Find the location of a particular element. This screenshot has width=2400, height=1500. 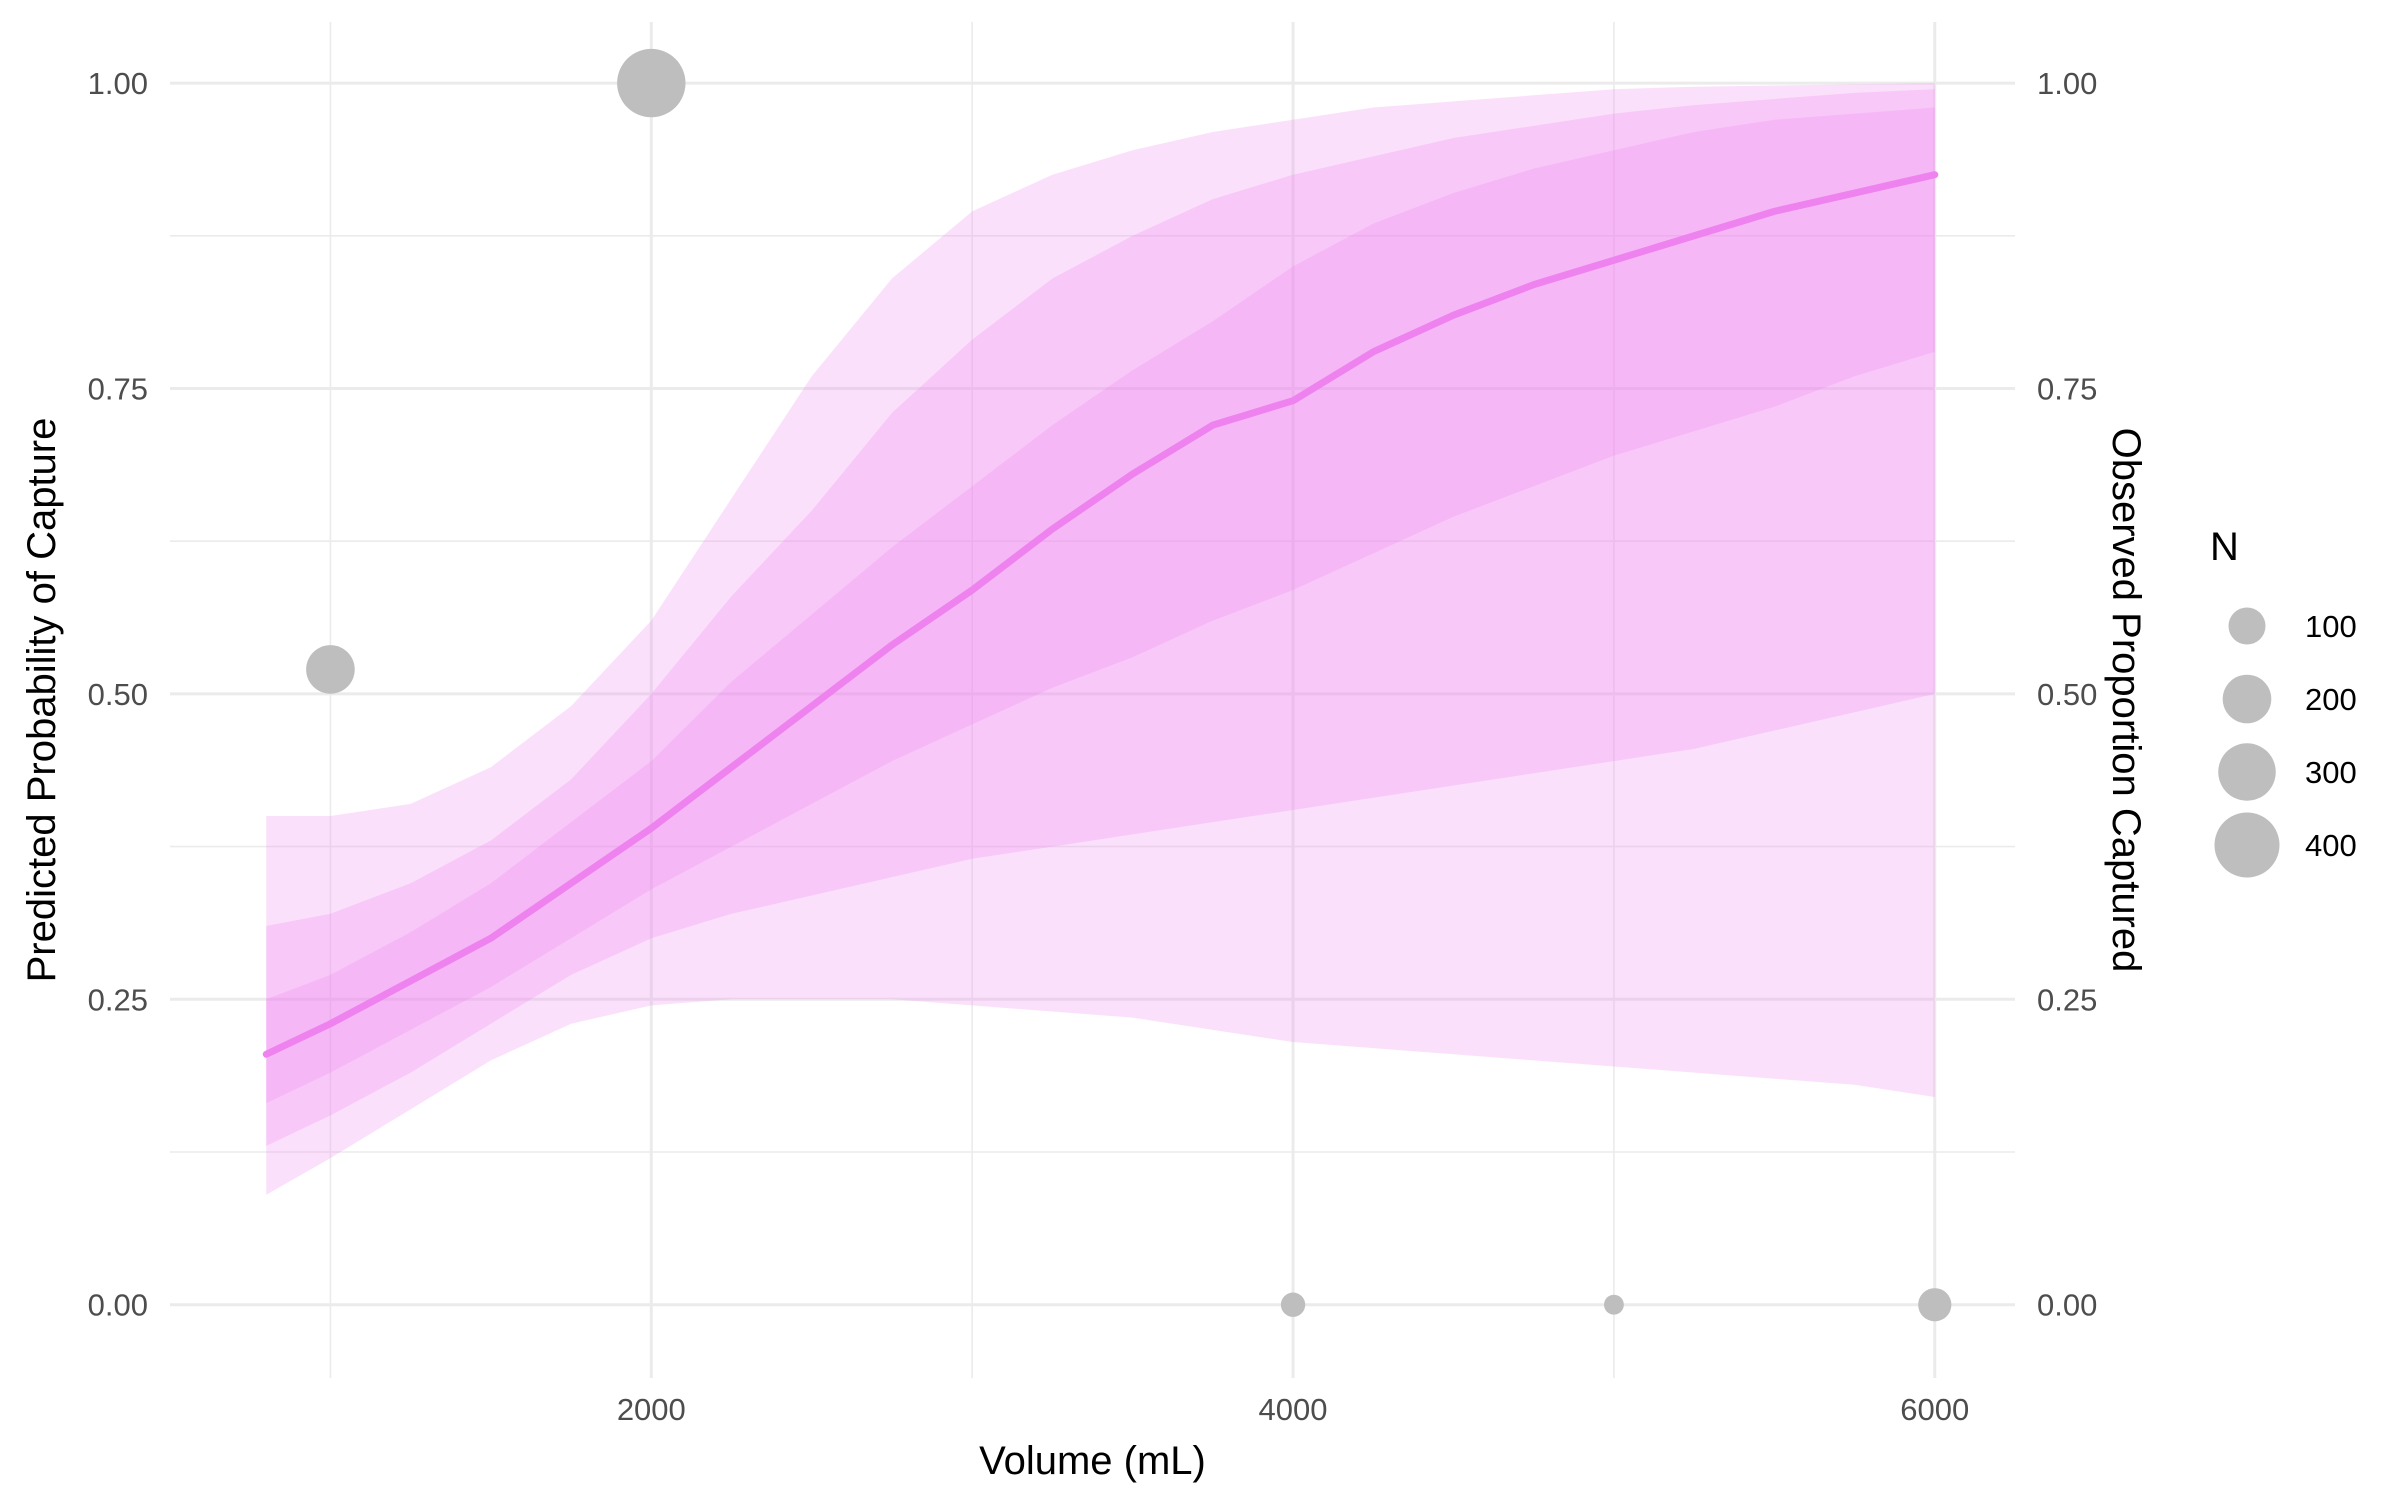

legend-label: 300 is located at coordinates (2331, 772).